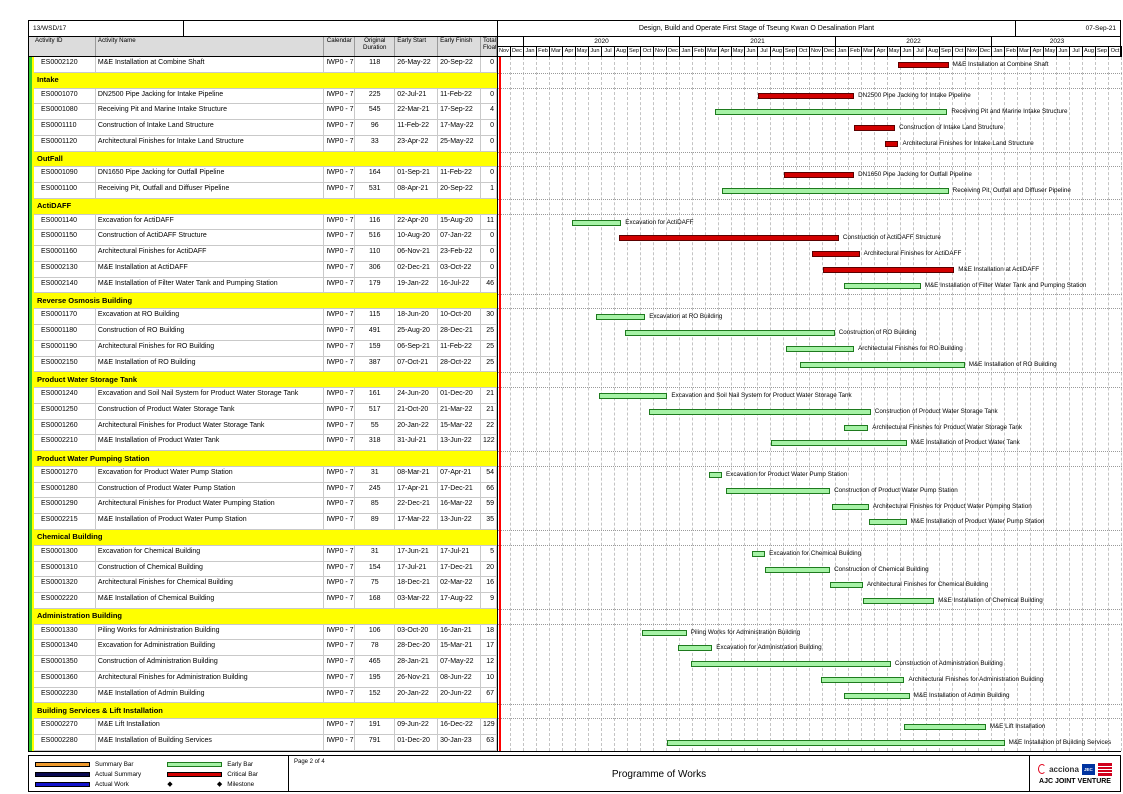 The image size is (1123, 794). Describe the element at coordinates (210, 663) in the screenshot. I see `cell-activity-name: Construction of Administration Building` at that location.